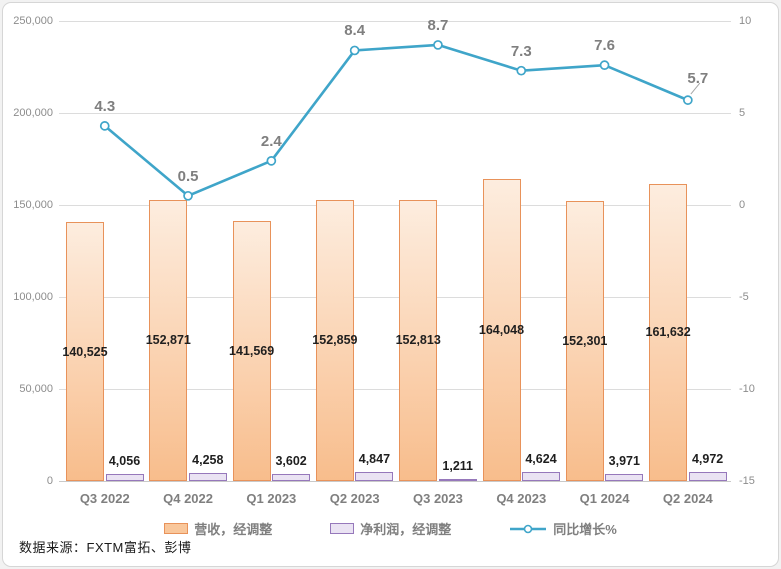  Describe the element at coordinates (33, 20) in the screenshot. I see `left-axis-tick: 250,000` at that location.